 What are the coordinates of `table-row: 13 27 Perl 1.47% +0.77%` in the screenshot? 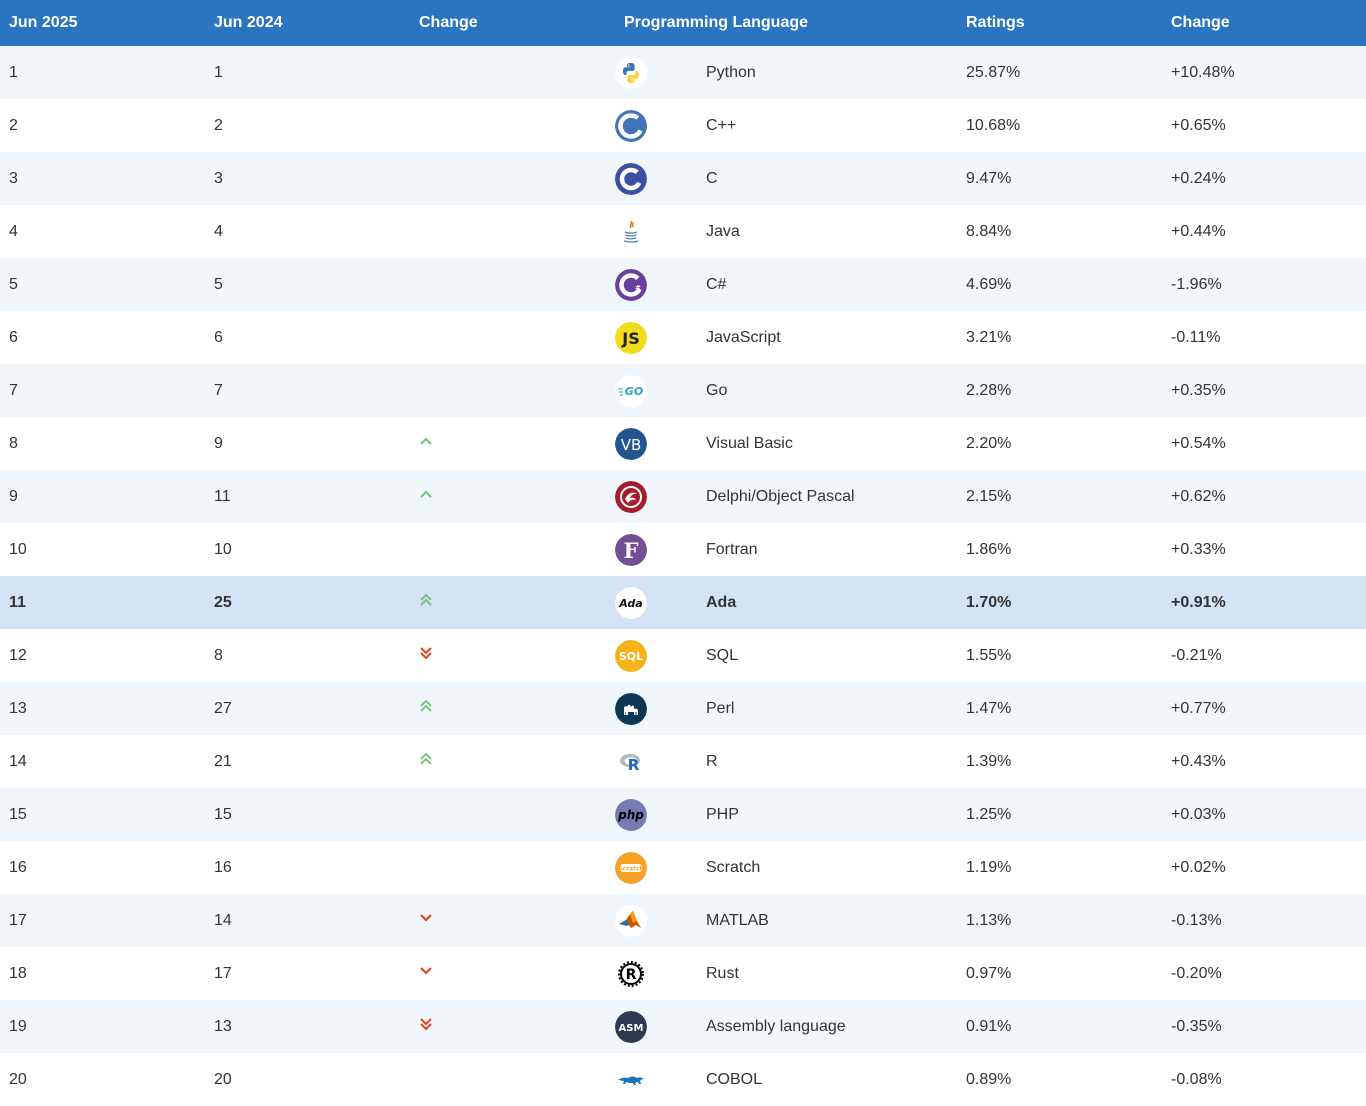 It's located at (683, 708).